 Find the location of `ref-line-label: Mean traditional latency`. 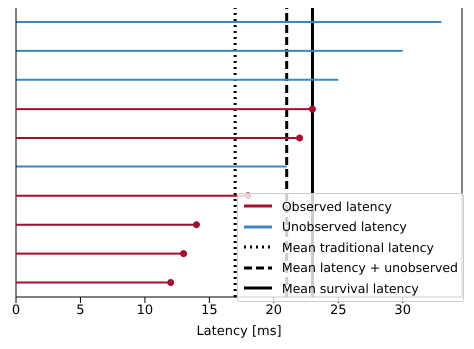

ref-line-label: Mean traditional latency is located at coordinates (358, 247).